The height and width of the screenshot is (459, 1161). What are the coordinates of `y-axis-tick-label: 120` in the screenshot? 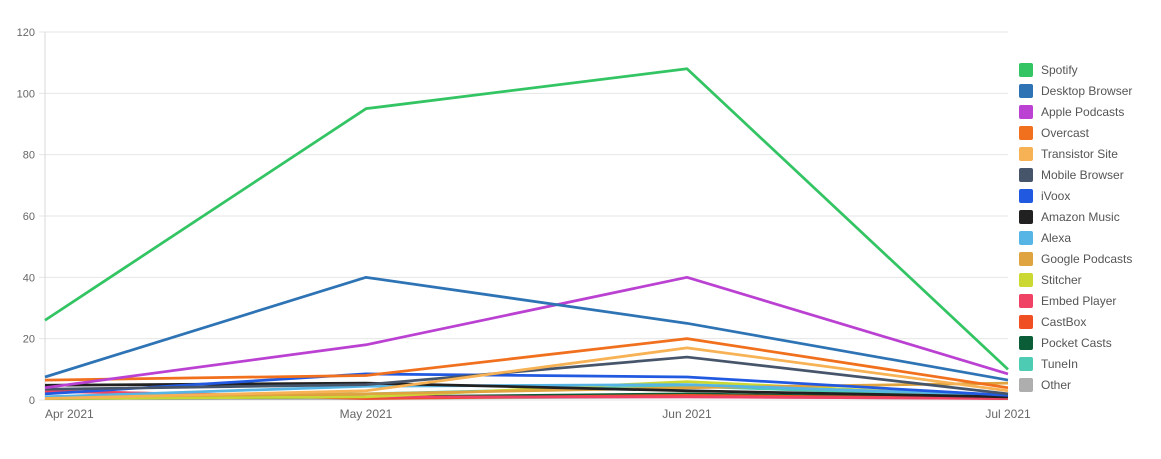 It's located at (26, 33).